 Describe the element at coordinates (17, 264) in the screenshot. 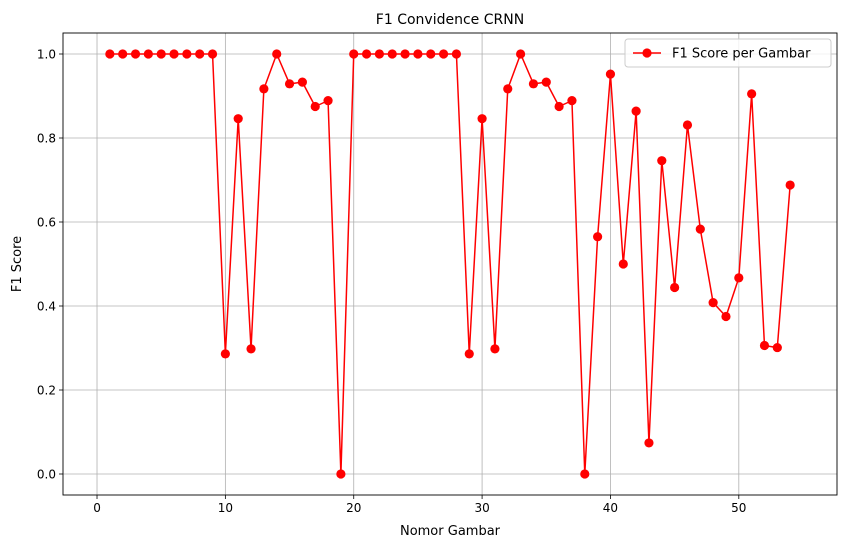

I see `y-axis-label: F1 Score` at that location.